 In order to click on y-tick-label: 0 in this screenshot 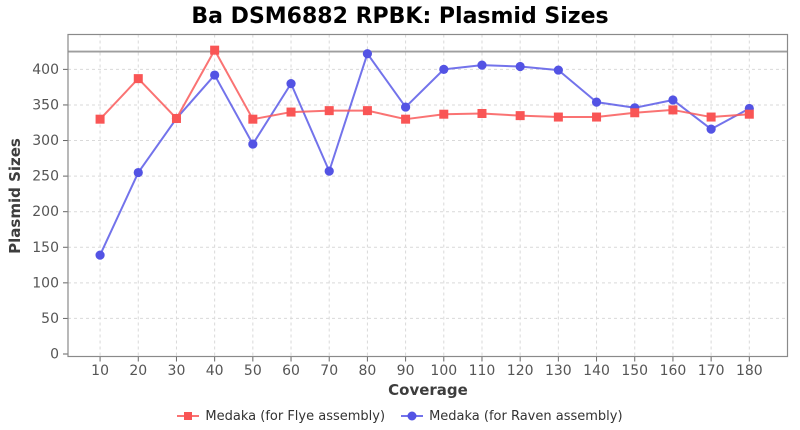, I will do `click(54, 355)`.